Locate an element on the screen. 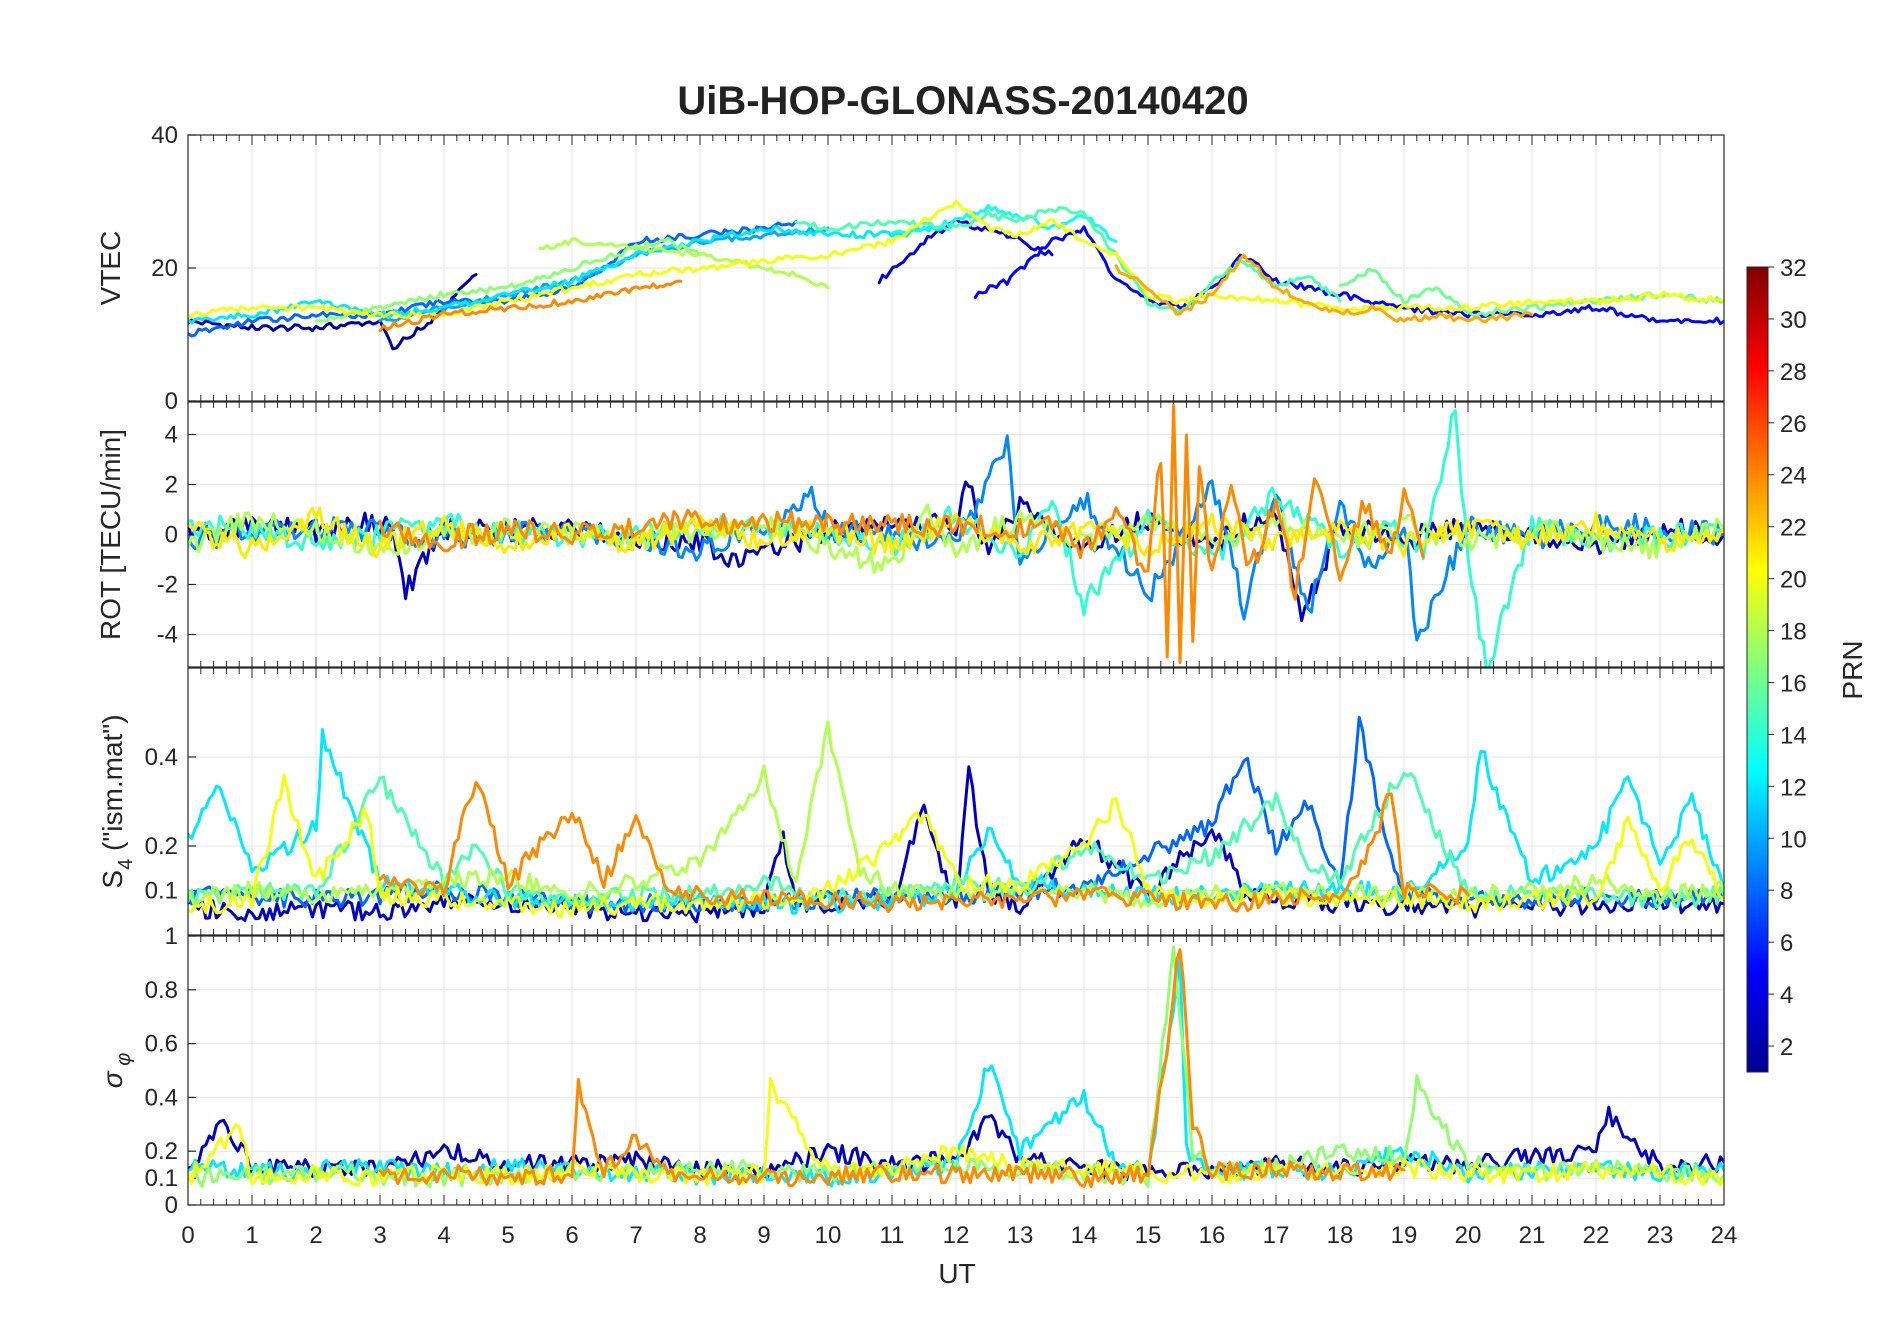  colorbar-tick-label: 22 is located at coordinates (1793, 528).